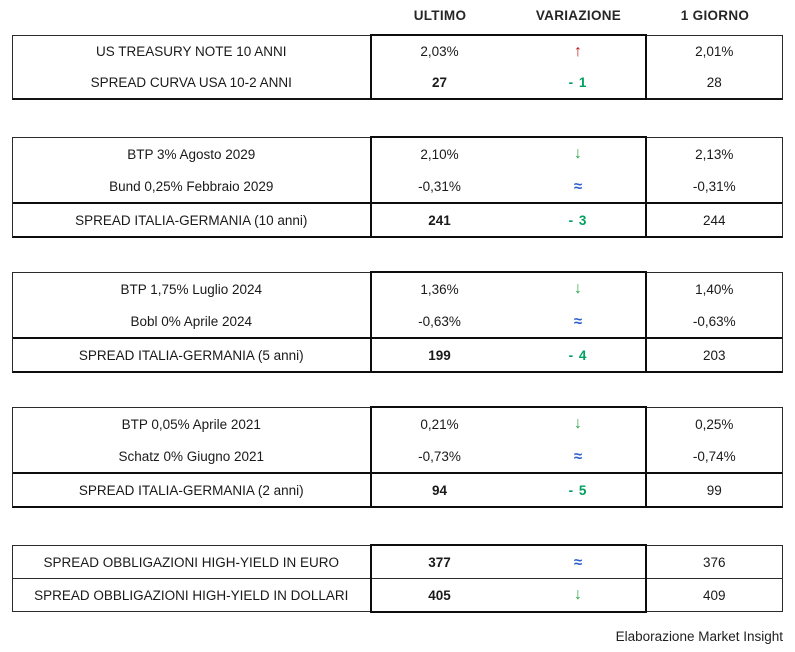 The image size is (795, 652). I want to click on instrument-label: Bobl 0% Aprile 2024, so click(191, 321).